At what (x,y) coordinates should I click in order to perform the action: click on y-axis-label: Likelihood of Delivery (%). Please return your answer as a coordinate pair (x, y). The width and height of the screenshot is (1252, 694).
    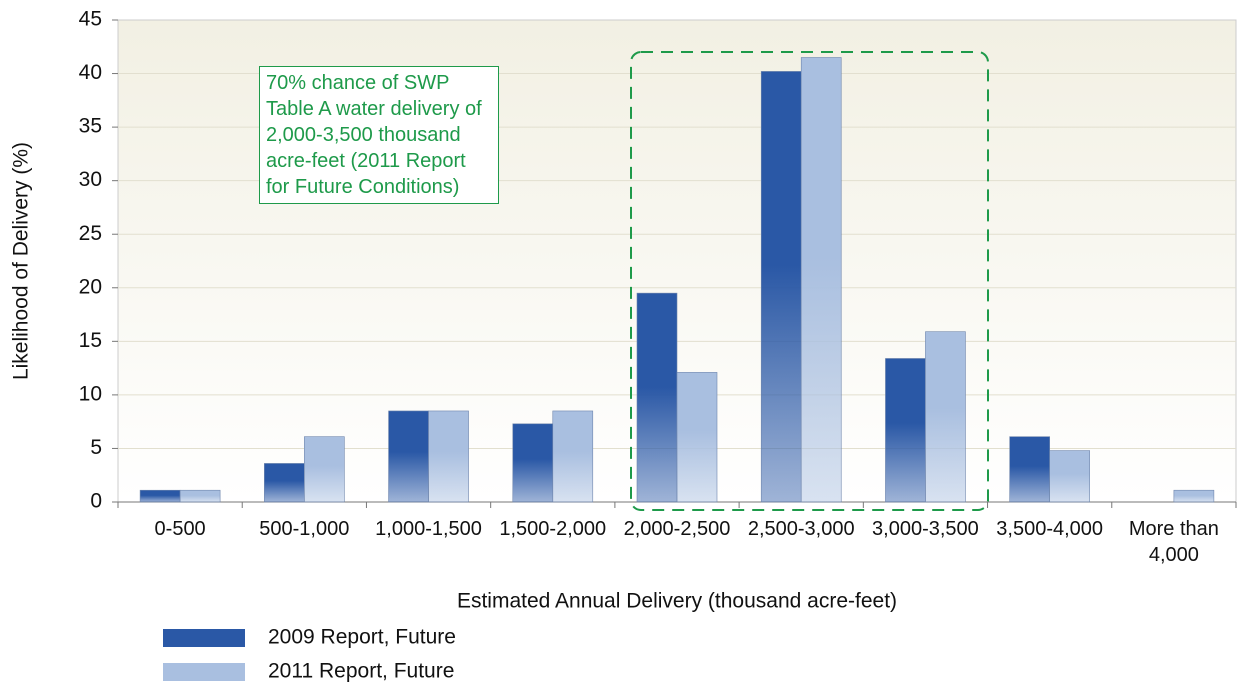
    Looking at the image, I should click on (21, 261).